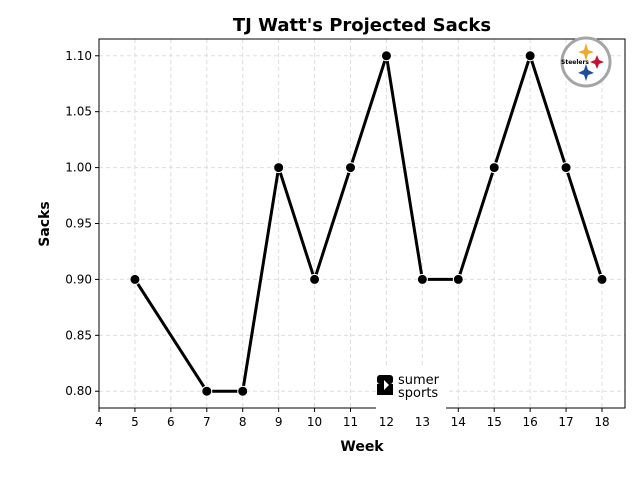 This screenshot has height=480, width=640. I want to click on y-tick-label: 0.90, so click(78, 279).